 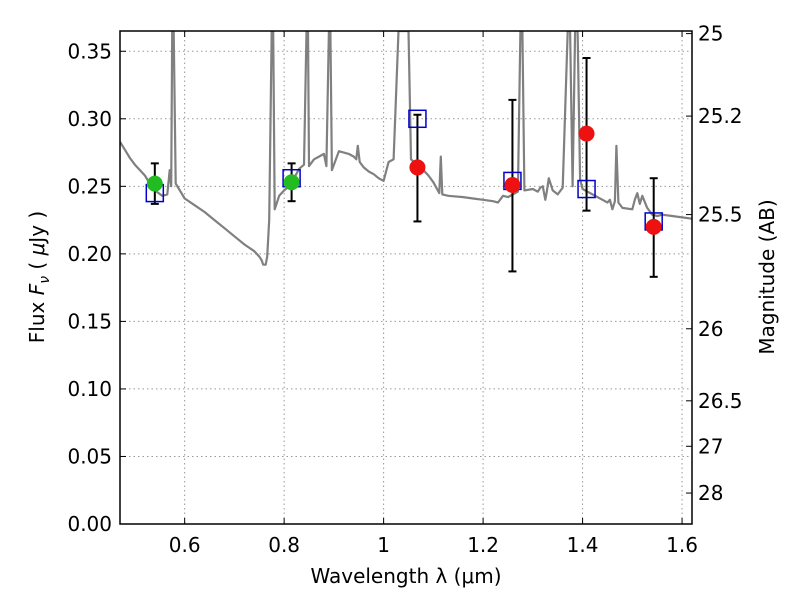 I want to click on x-tick-label: 0.8, so click(x=284, y=545).